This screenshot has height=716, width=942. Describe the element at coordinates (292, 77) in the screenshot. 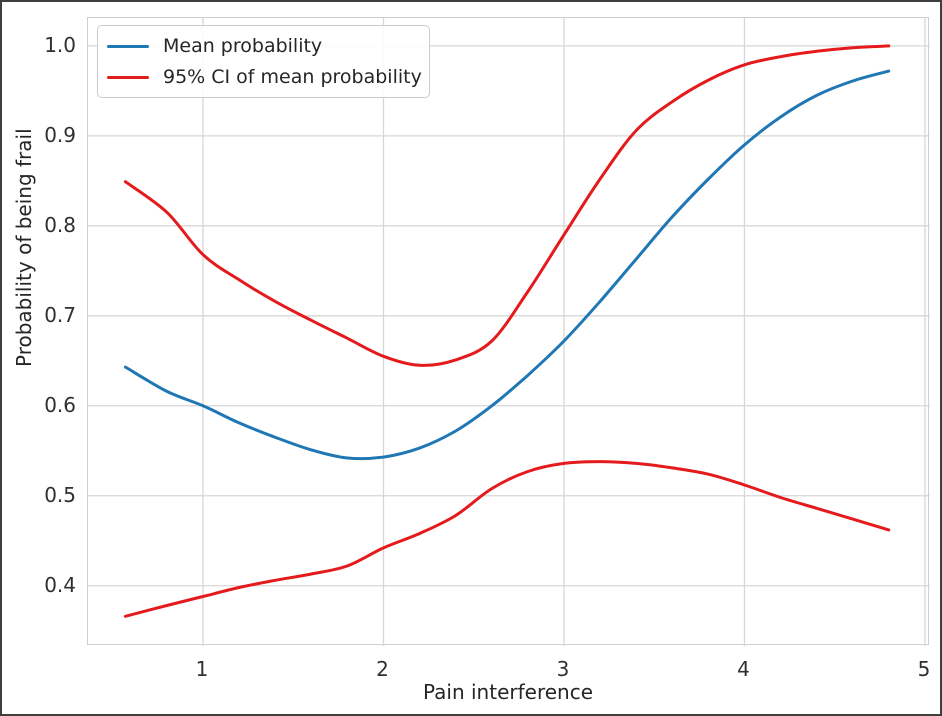

I see `legend-label-ci: 95% CI of mean probability` at that location.